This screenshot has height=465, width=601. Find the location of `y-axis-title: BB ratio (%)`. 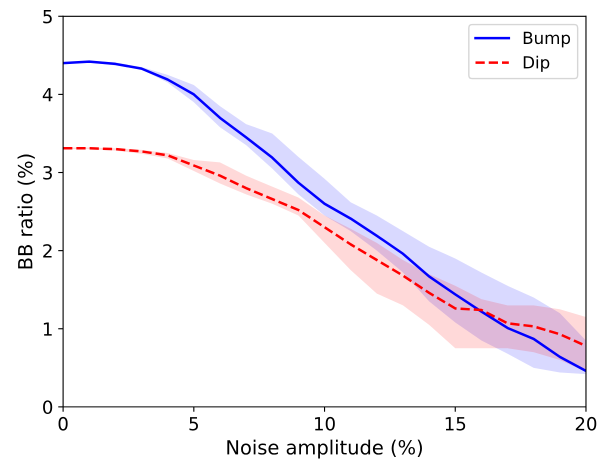

y-axis-title: BB ratio (%) is located at coordinates (26, 211).